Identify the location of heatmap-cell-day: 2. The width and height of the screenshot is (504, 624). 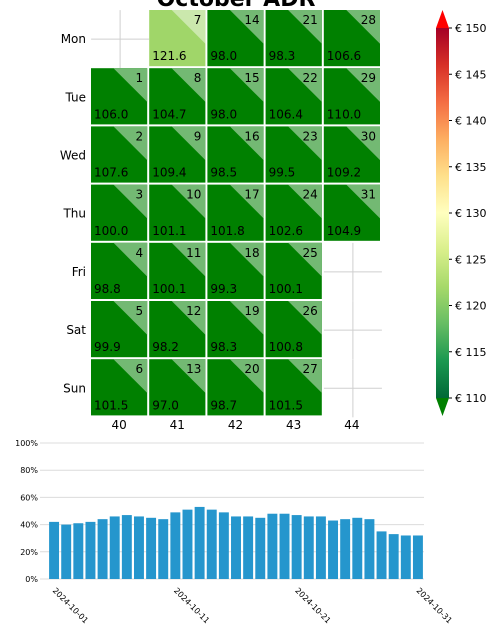
(140, 136).